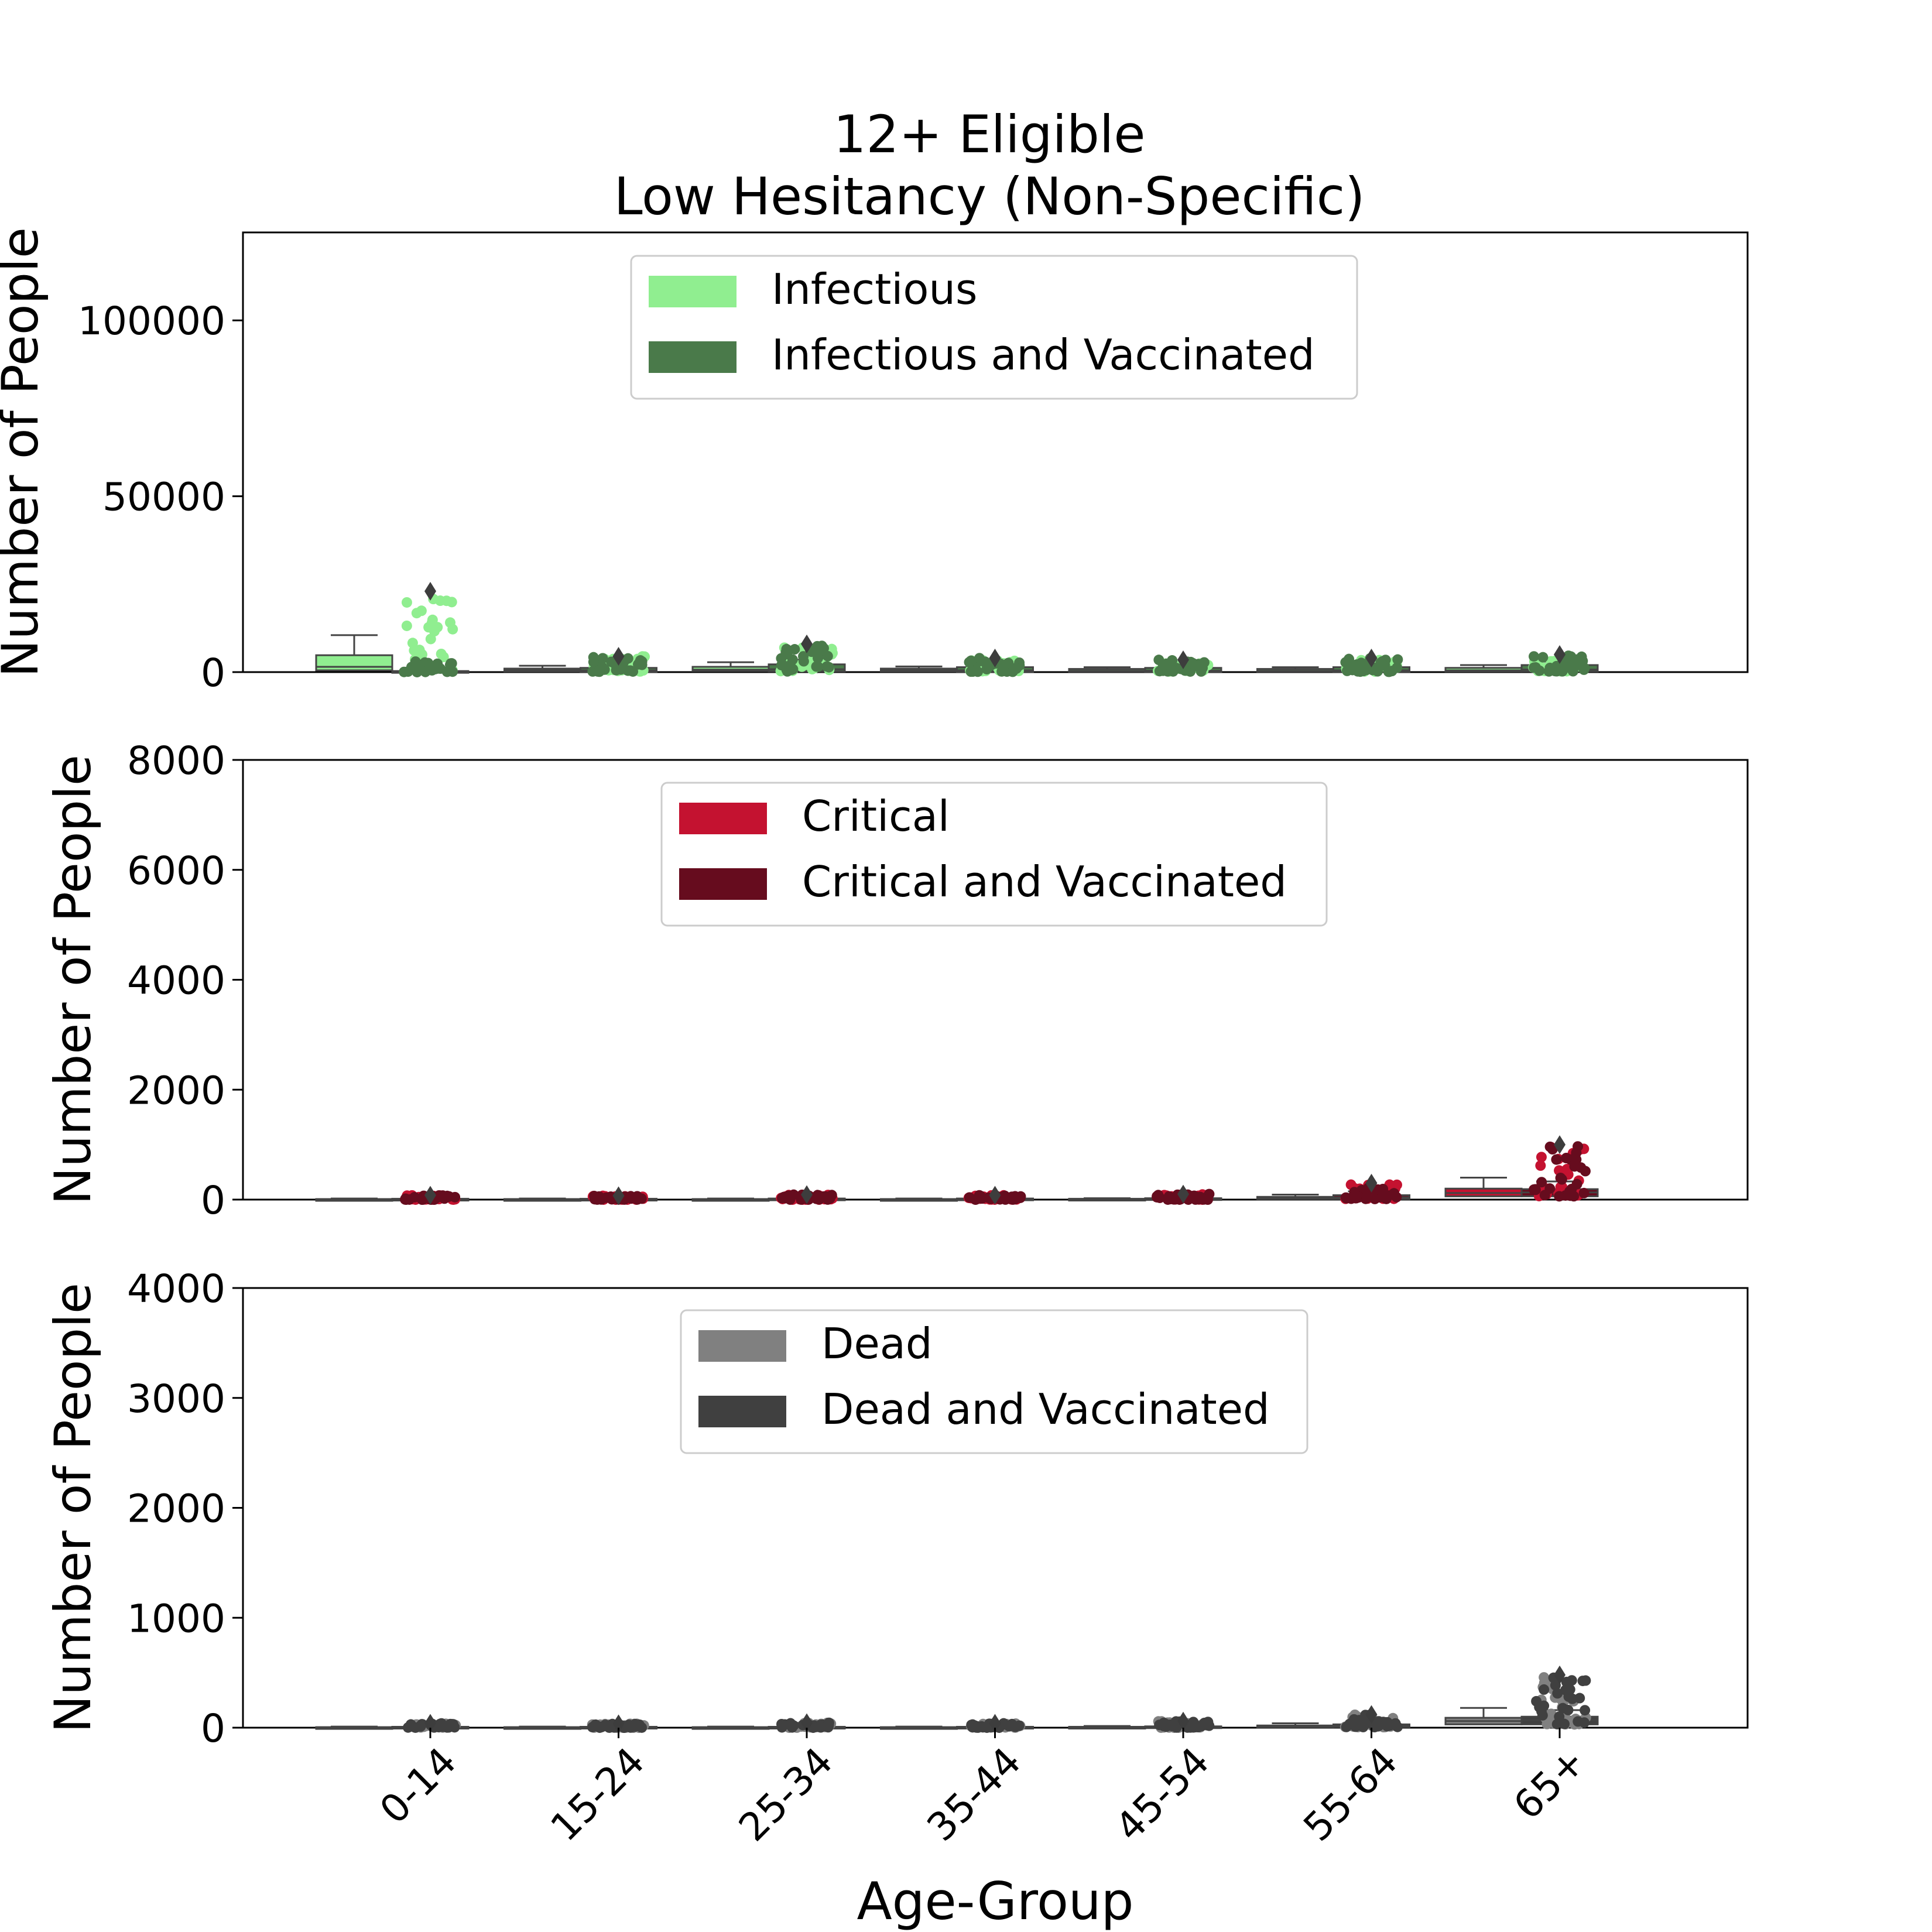  Describe the element at coordinates (1483, 1716) in the screenshot. I see `box-dead-65+` at that location.